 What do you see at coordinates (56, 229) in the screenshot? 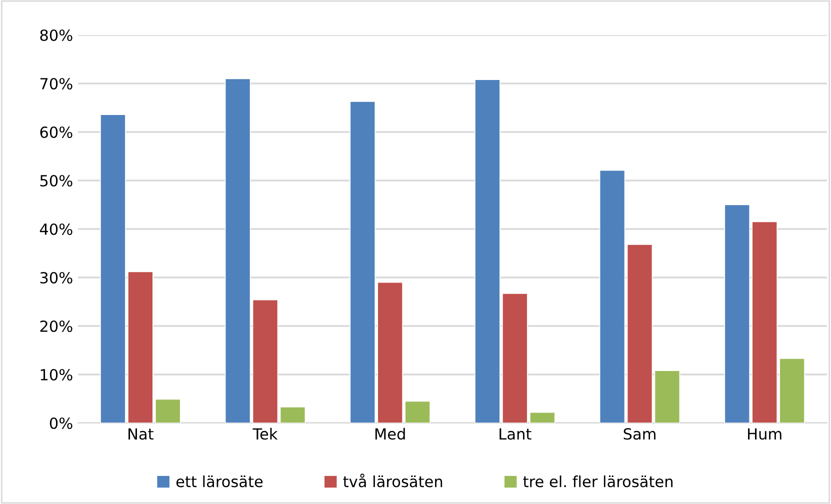
I see `y-tick-label: 40%` at bounding box center [56, 229].